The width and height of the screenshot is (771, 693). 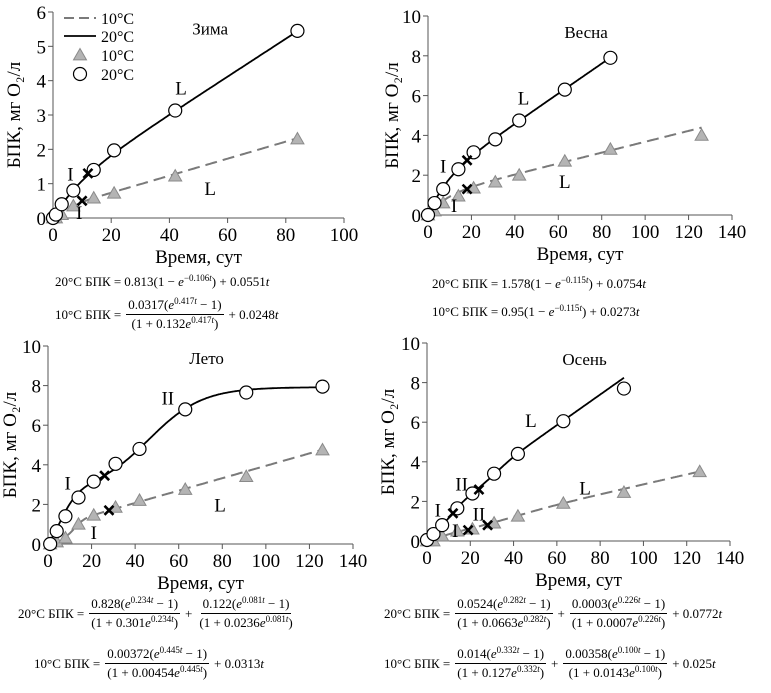 I want to click on triangle-swatch-icon, so click(x=80, y=54).